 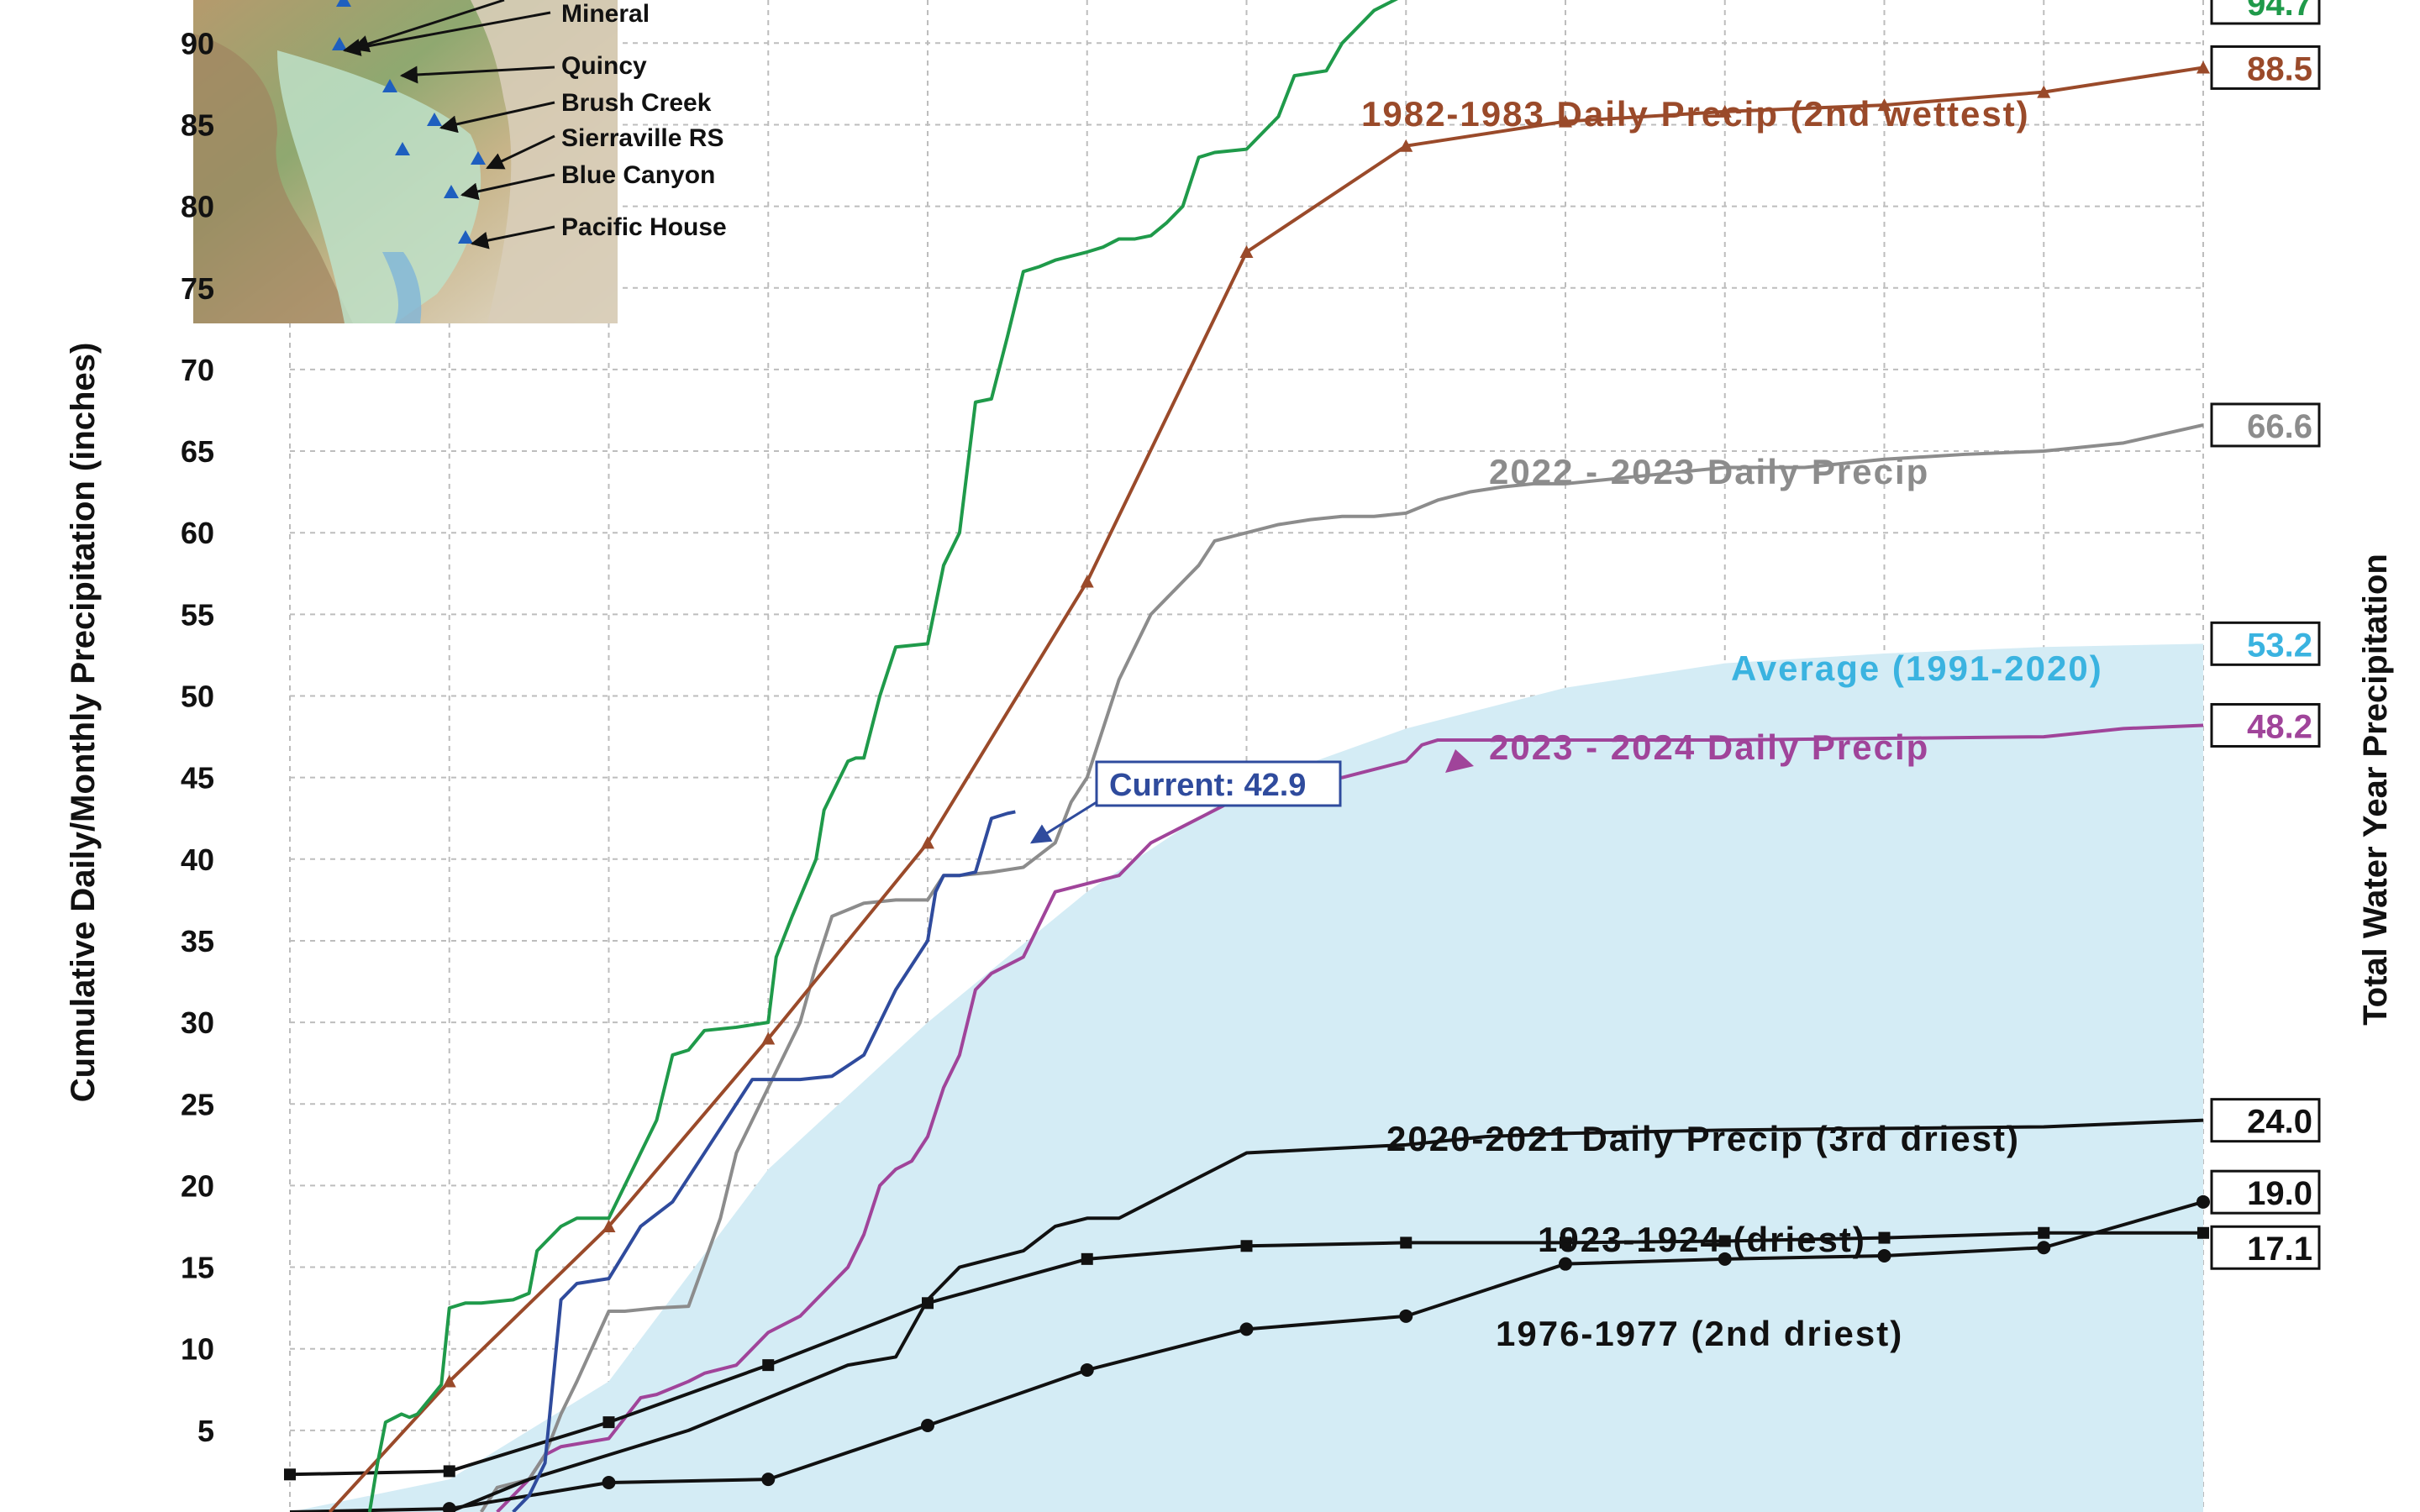 What do you see at coordinates (2266, 1247) in the screenshot?
I see `end-label-box-driest` at bounding box center [2266, 1247].